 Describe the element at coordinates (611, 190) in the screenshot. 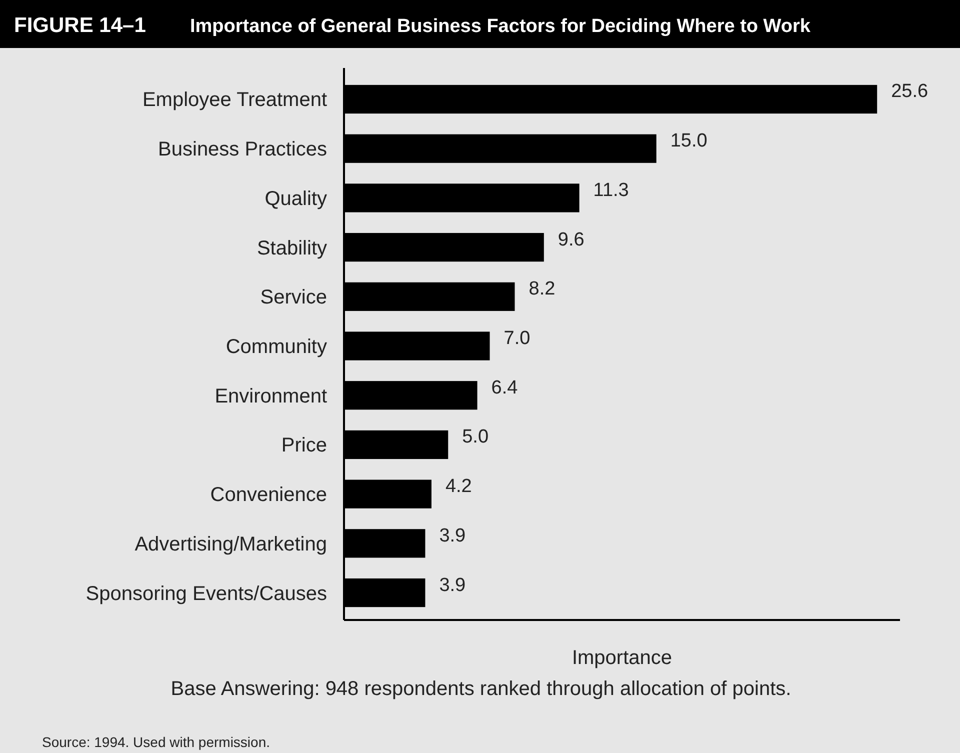

I see `data-label: 11.3` at that location.